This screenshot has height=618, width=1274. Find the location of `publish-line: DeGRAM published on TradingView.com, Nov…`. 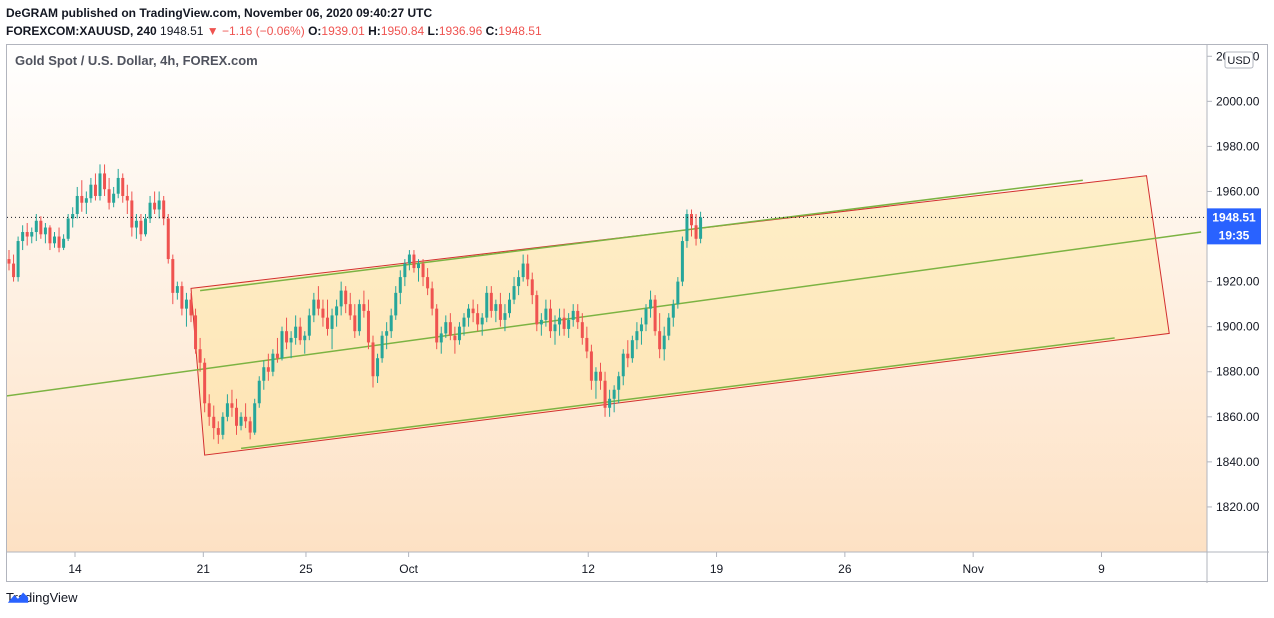

publish-line: DeGRAM published on TradingView.com, Nov… is located at coordinates (219, 13).